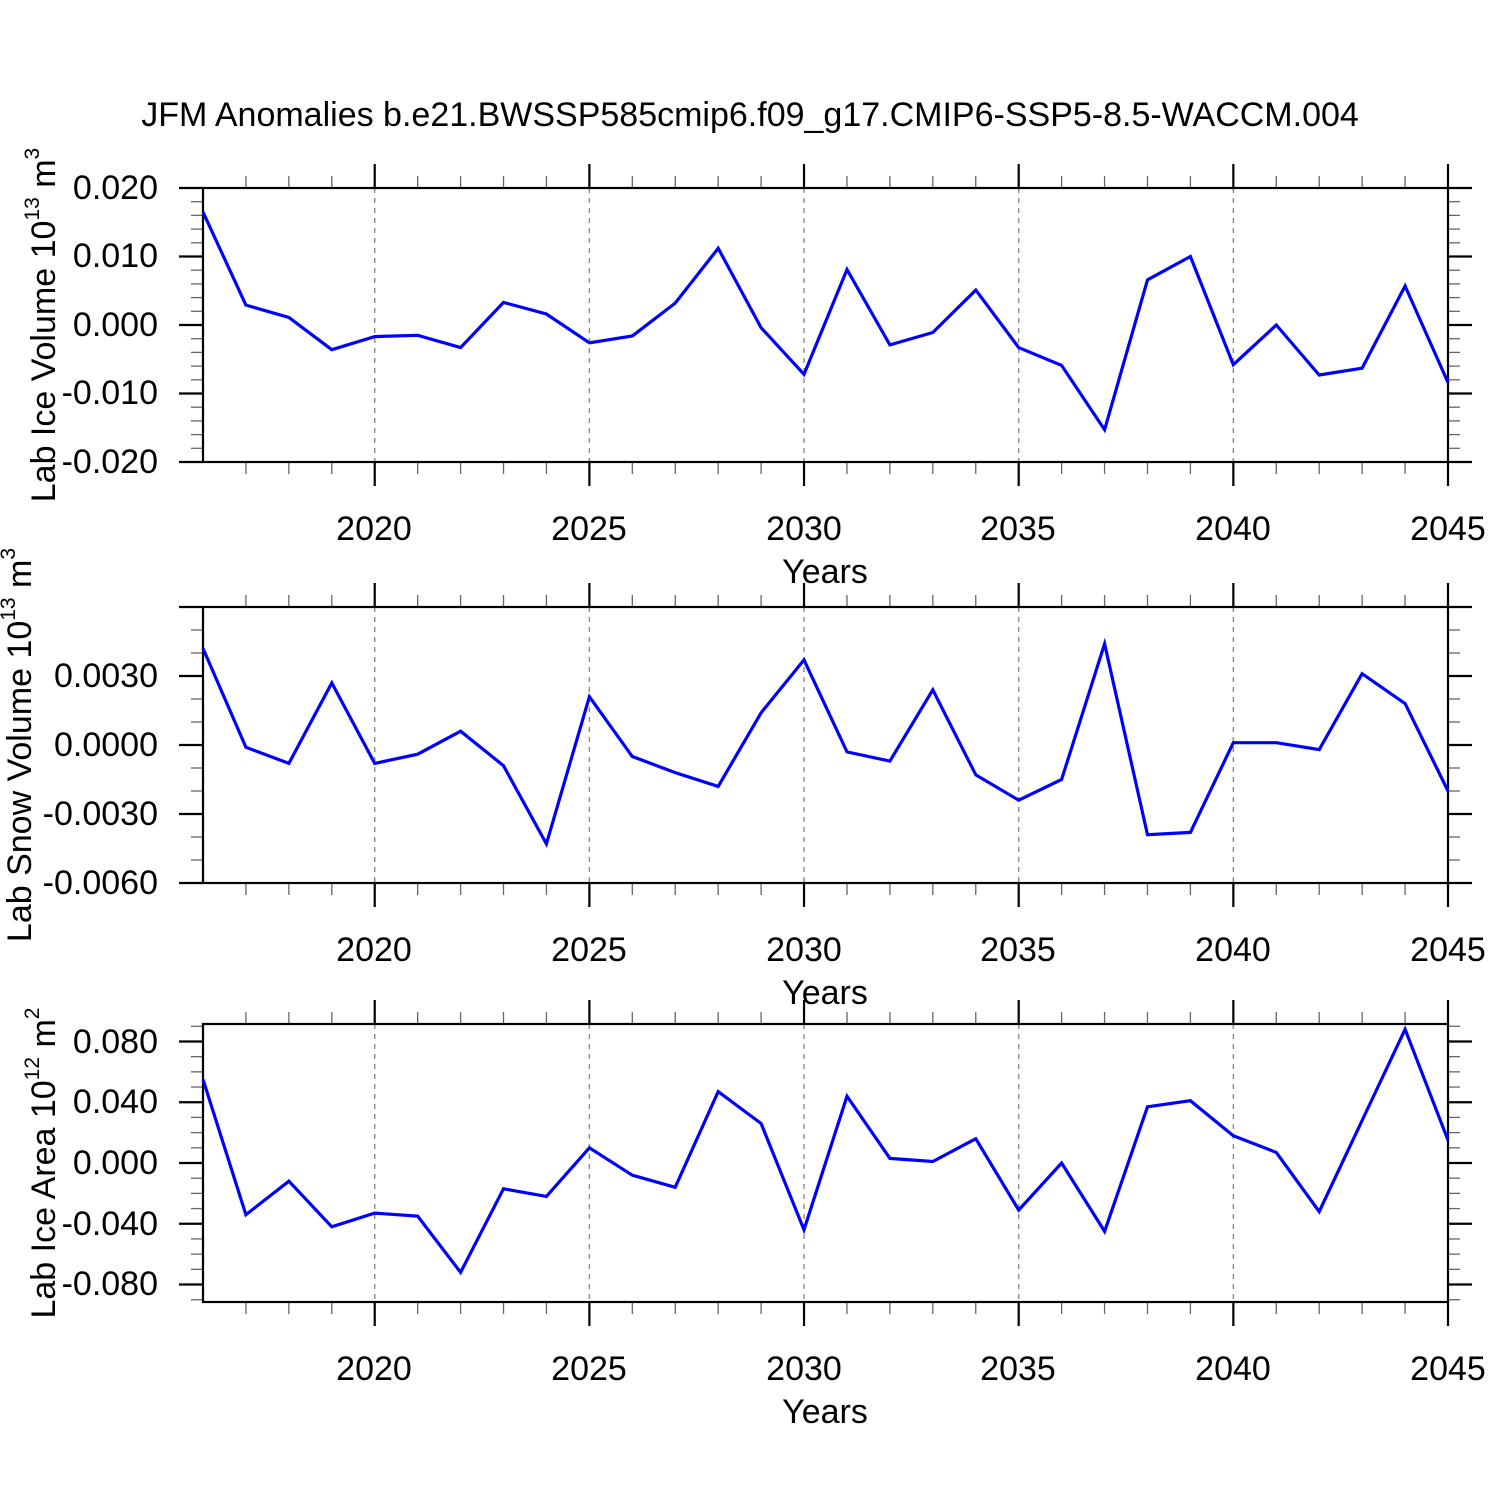  Describe the element at coordinates (106, 745) in the screenshot. I see `y-tick-label: 0.0000` at that location.